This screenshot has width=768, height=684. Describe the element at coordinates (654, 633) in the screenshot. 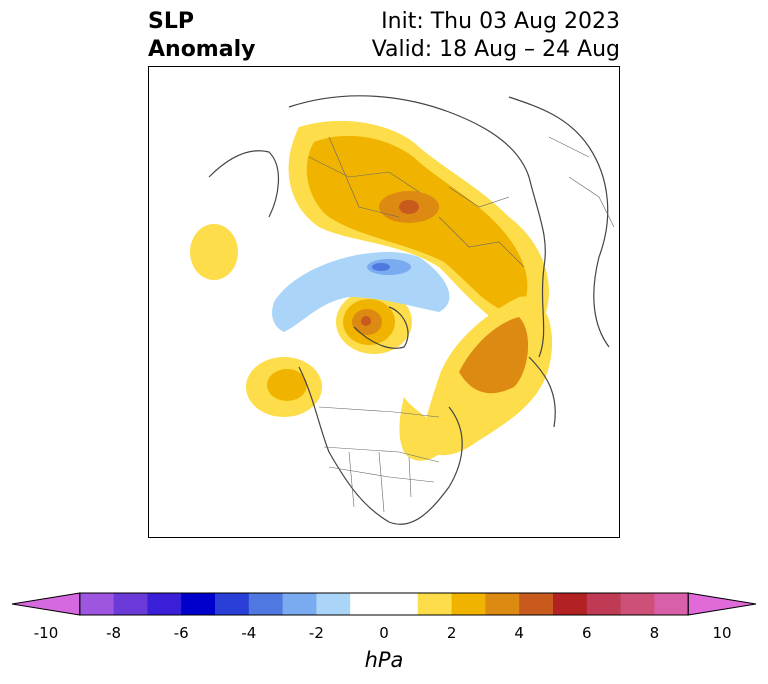

I see `colorbar-tick-label: 8` at that location.